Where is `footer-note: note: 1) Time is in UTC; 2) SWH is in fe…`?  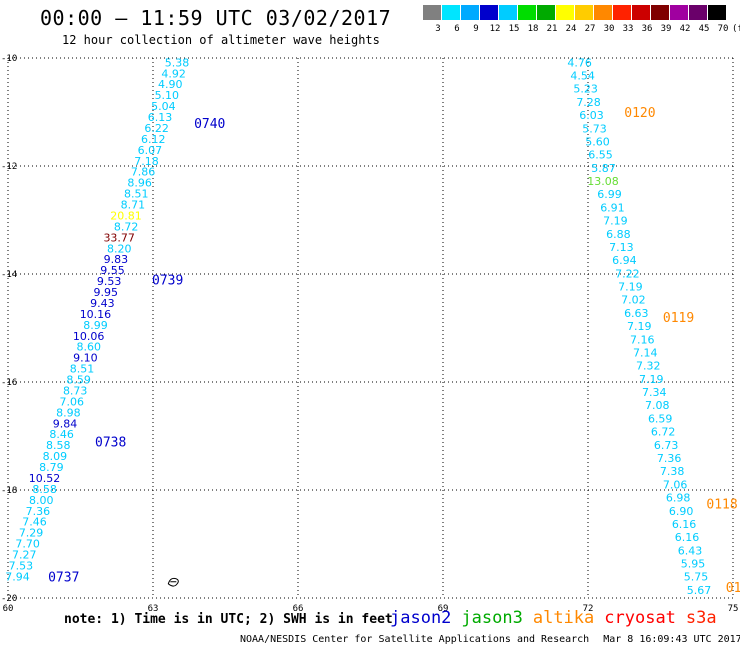 footer-note: note: 1) Time is in UTC; 2) SWH is in fe… is located at coordinates (228, 619).